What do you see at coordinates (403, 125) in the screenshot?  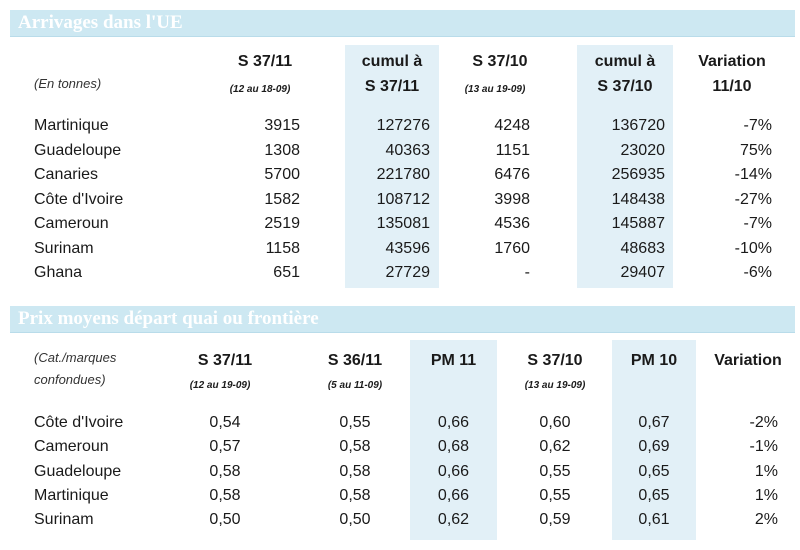 I see `table1-cell: 127276` at bounding box center [403, 125].